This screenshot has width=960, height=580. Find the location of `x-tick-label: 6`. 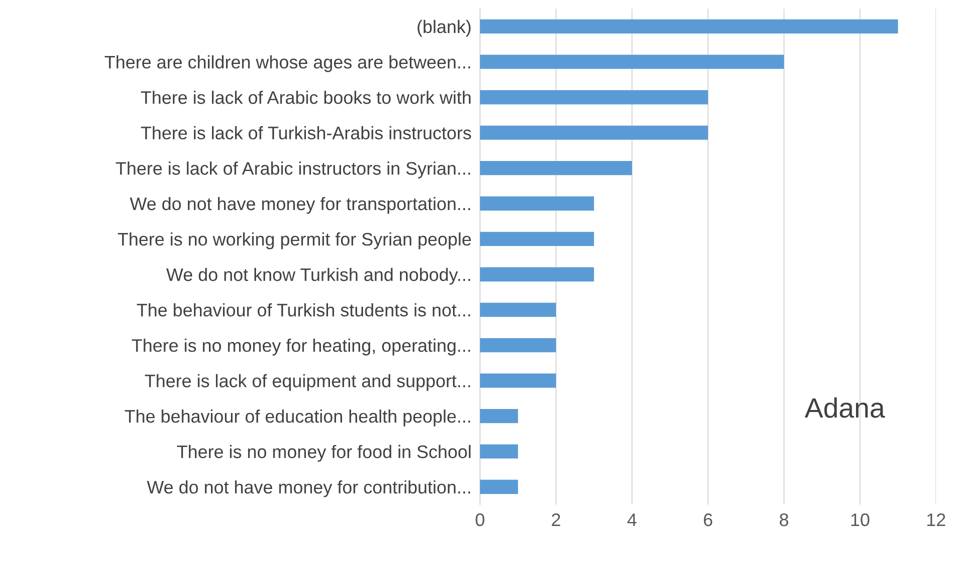

x-tick-label: 6 is located at coordinates (708, 519).